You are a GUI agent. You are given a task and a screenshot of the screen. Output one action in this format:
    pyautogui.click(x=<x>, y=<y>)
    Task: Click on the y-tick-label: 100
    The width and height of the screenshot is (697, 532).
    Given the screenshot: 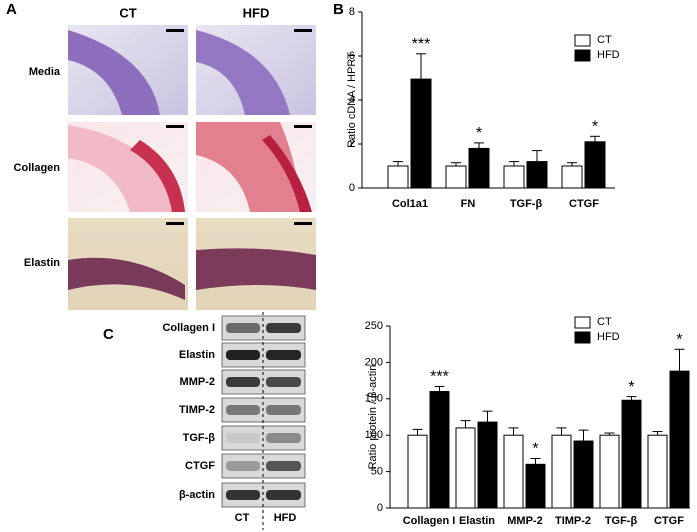 What is the action you would take?
    pyautogui.click(x=374, y=435)
    